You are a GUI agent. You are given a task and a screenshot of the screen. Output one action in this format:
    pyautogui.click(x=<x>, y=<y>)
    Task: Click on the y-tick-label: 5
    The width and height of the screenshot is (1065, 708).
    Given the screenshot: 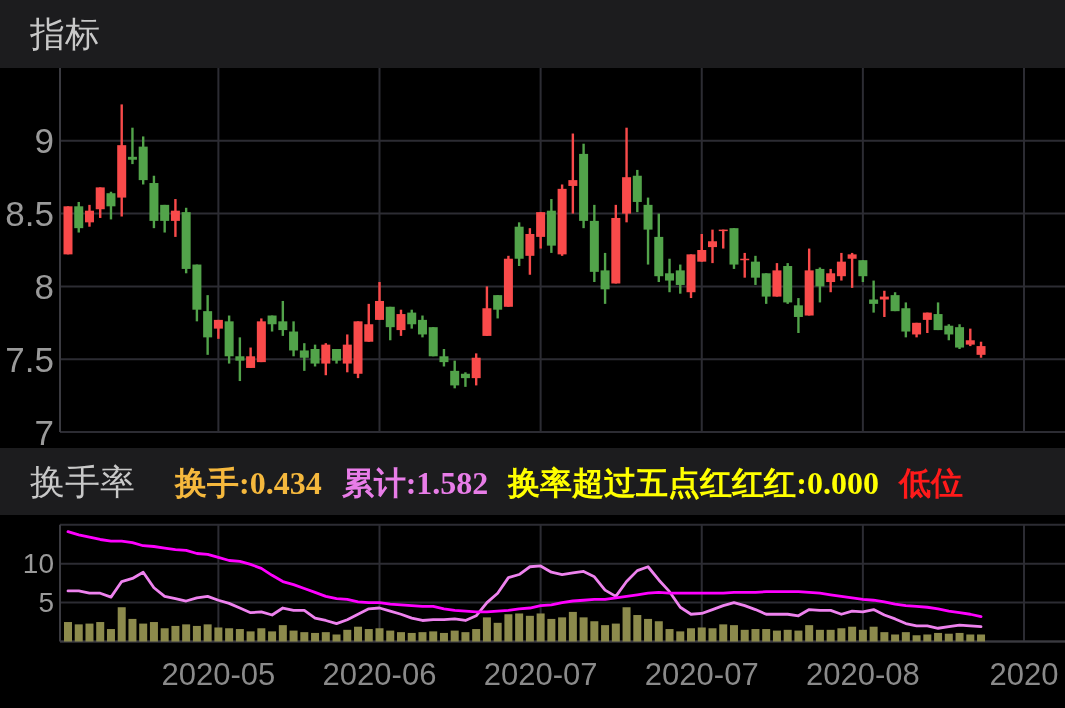 What is the action you would take?
    pyautogui.click(x=46, y=603)
    